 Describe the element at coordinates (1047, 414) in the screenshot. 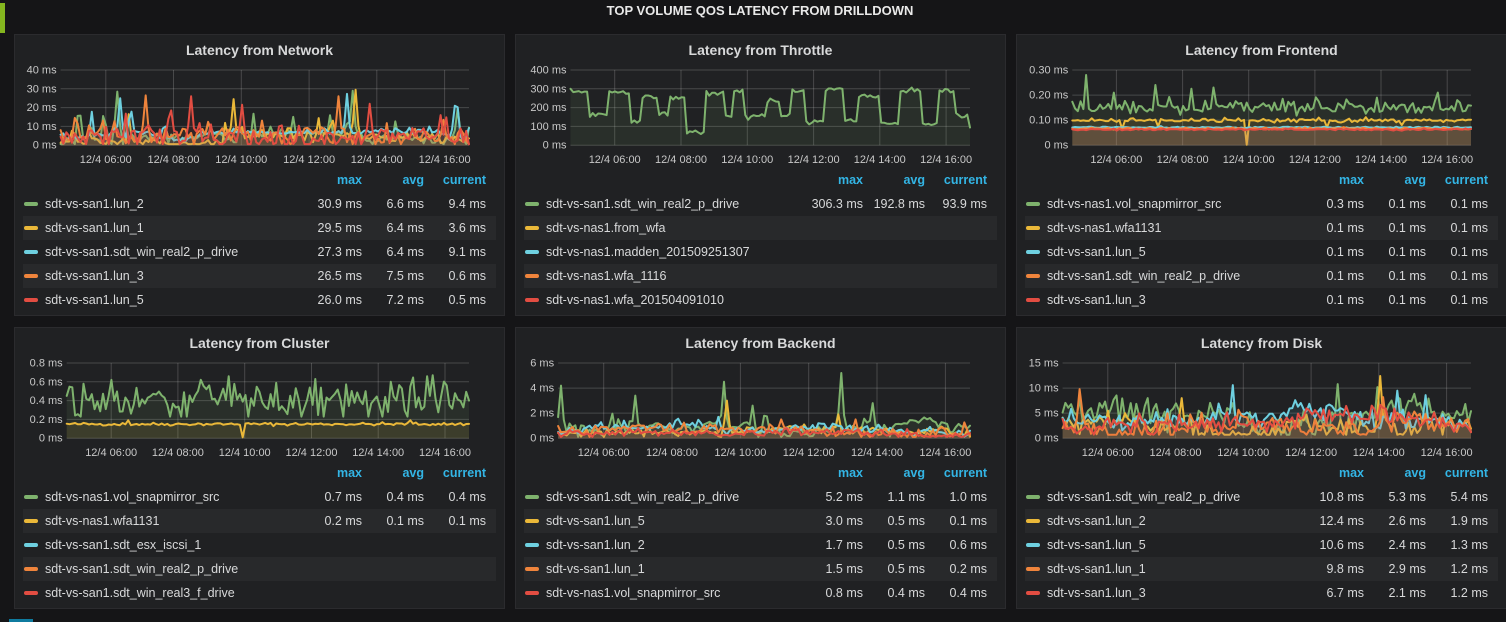

I see `svg-text: 5 ms` at that location.